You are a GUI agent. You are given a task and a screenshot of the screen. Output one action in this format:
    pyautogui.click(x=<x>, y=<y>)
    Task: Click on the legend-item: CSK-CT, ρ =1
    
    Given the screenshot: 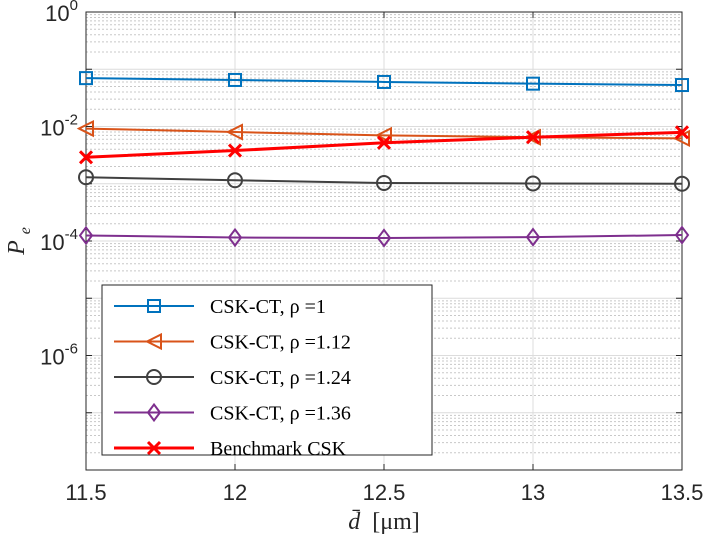 What is the action you would take?
    pyautogui.click(x=220, y=307)
    